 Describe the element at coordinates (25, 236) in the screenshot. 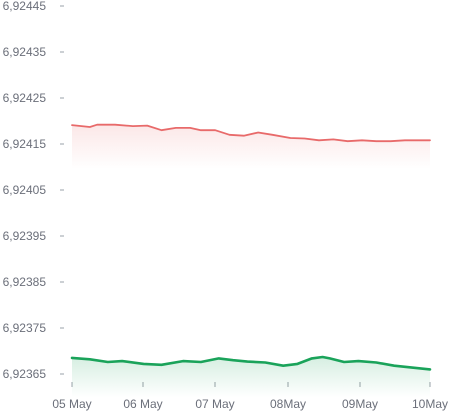

I see `y-tick-label: 6,92395` at that location.